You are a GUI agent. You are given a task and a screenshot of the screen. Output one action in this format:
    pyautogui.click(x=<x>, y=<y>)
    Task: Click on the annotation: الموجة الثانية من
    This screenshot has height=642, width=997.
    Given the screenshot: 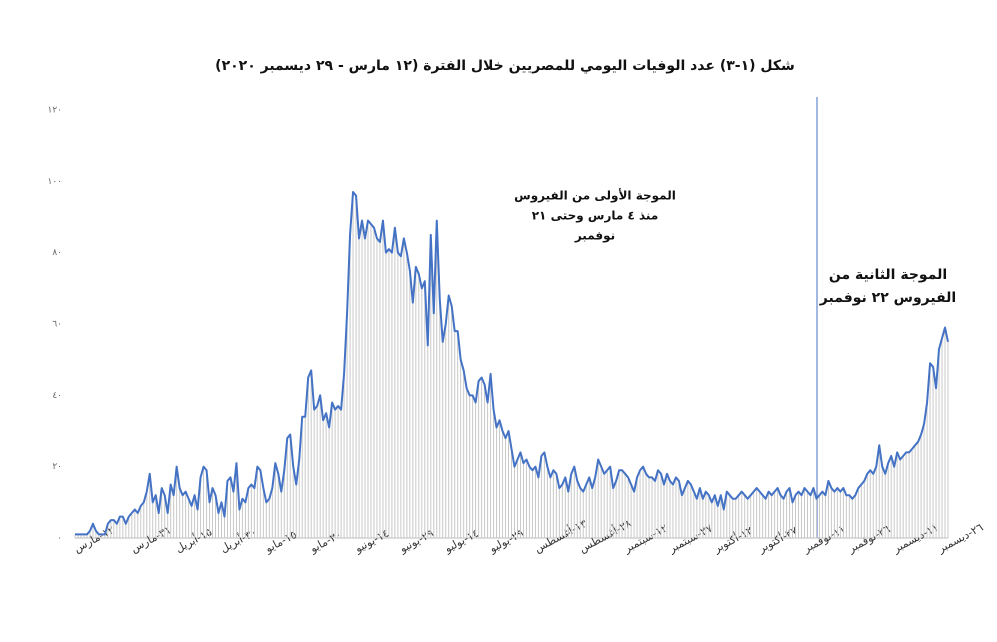 What is the action you would take?
    pyautogui.click(x=888, y=275)
    